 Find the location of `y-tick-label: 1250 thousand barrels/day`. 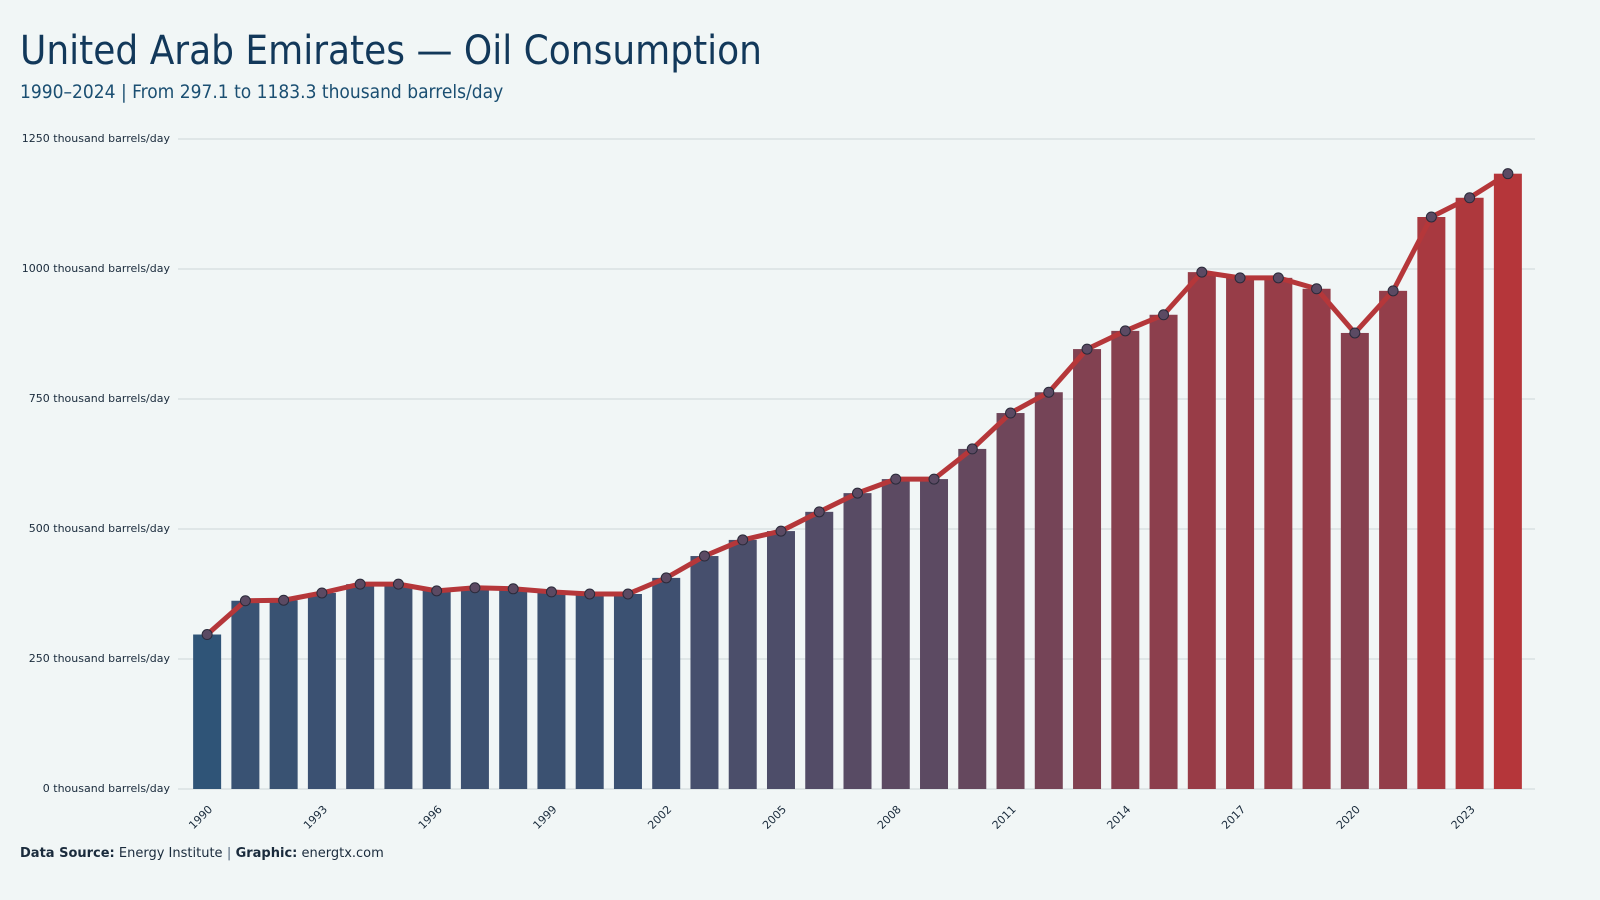

y-tick-label: 1250 thousand barrels/day is located at coordinates (96, 138).